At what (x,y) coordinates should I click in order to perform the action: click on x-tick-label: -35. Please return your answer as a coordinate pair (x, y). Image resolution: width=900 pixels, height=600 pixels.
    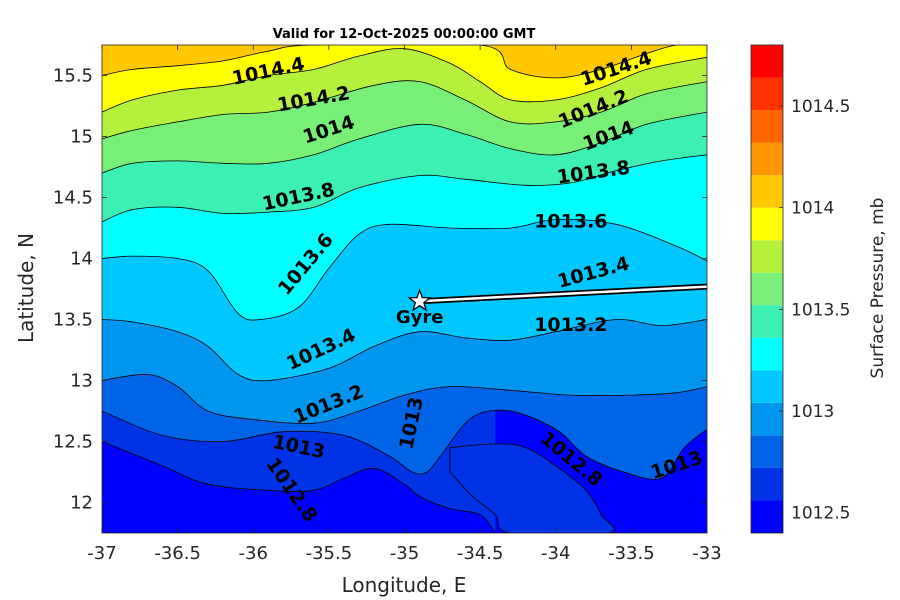
    Looking at the image, I should click on (404, 553).